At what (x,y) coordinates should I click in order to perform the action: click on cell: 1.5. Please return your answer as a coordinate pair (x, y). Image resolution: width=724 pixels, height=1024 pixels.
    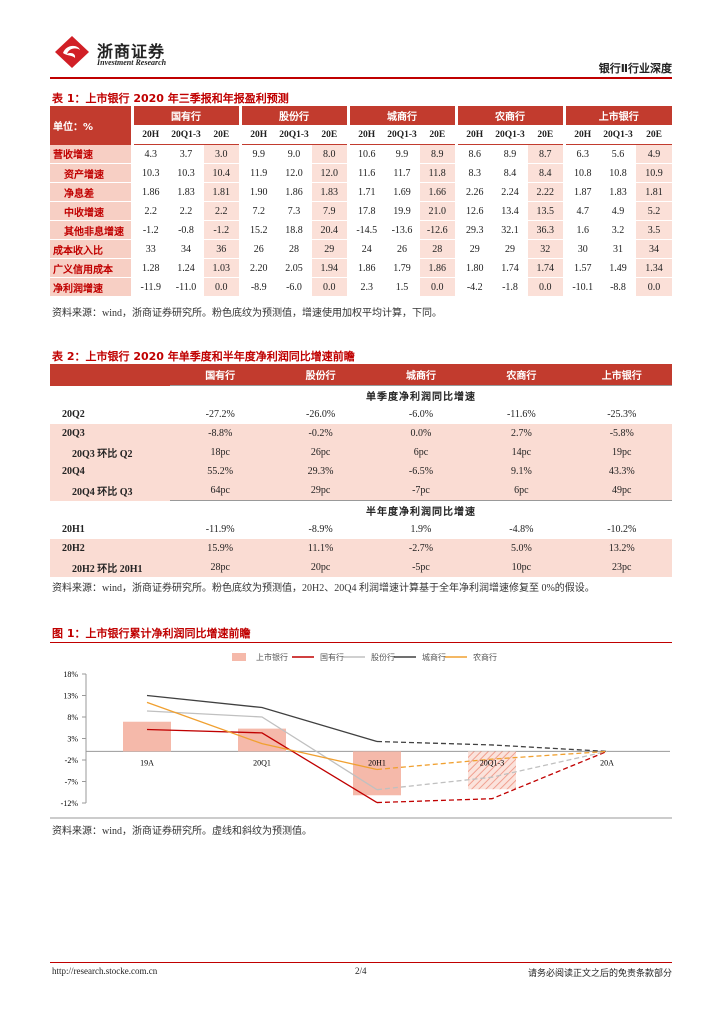
    Looking at the image, I should click on (402, 287).